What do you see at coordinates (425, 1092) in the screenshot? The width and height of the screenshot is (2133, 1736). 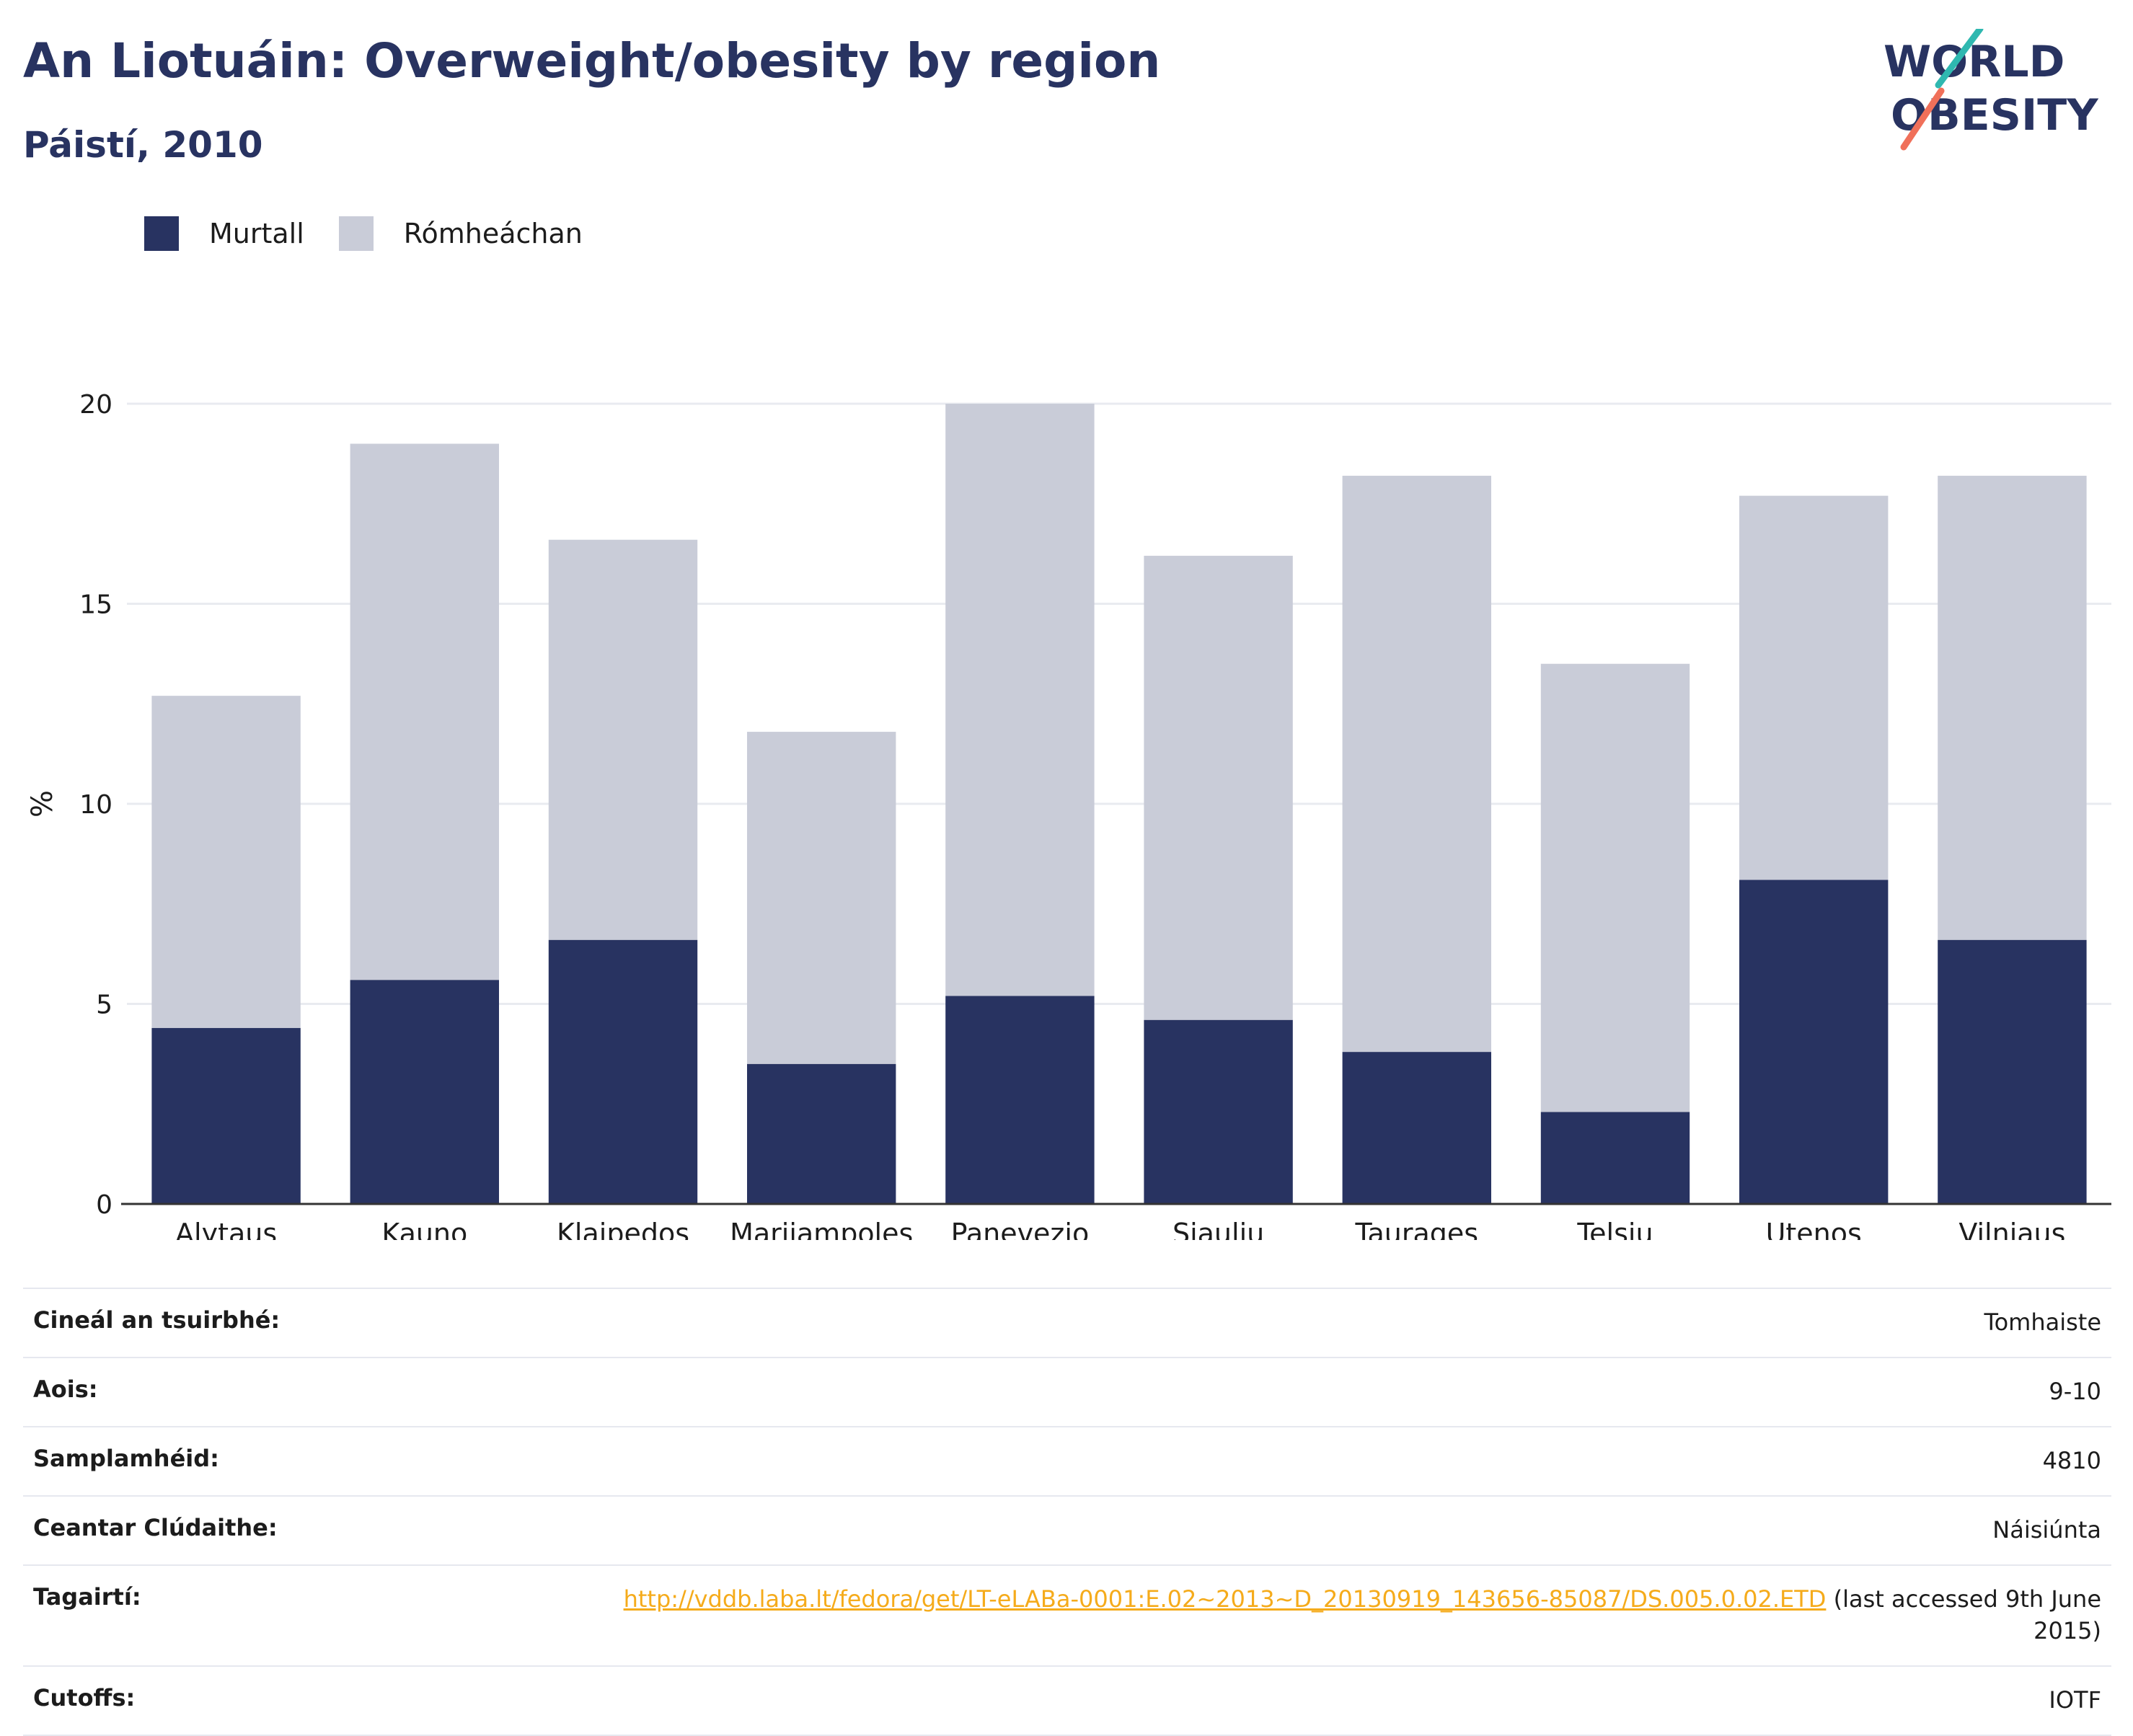 I see `bar-murtall-kauno` at bounding box center [425, 1092].